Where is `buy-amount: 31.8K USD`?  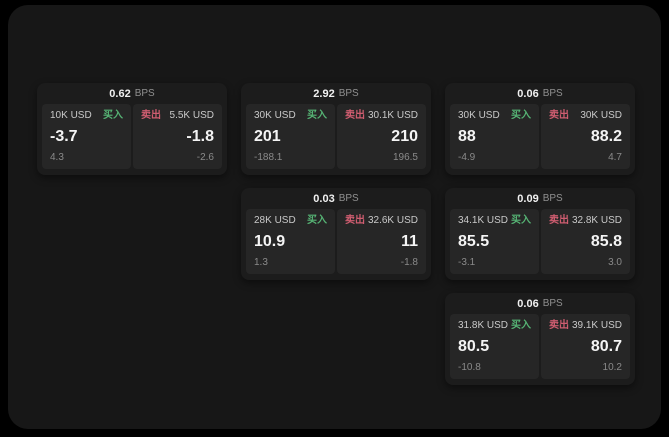
buy-amount: 31.8K USD is located at coordinates (483, 325).